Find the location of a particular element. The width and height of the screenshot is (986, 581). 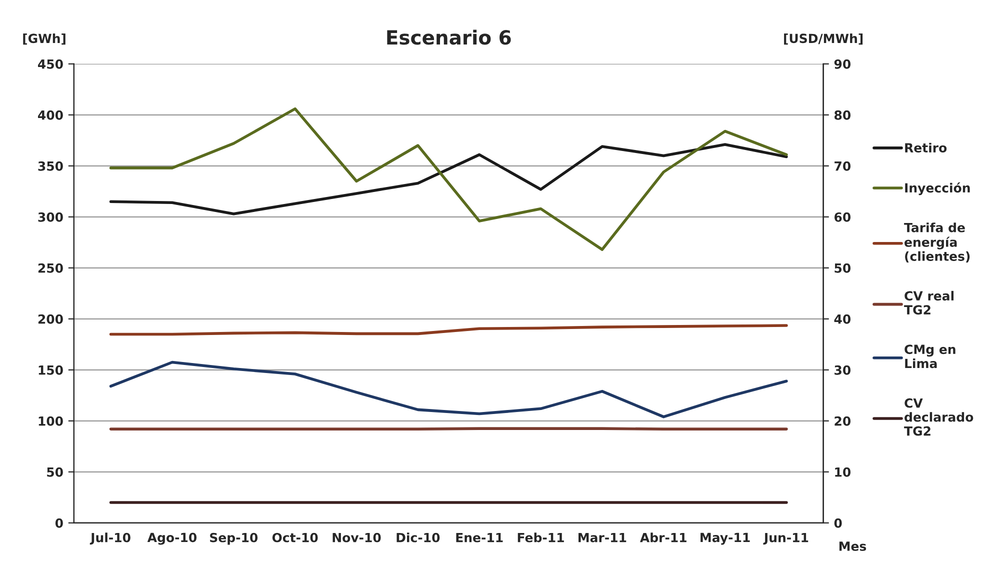

y-tick-label: 350 is located at coordinates (50, 166).